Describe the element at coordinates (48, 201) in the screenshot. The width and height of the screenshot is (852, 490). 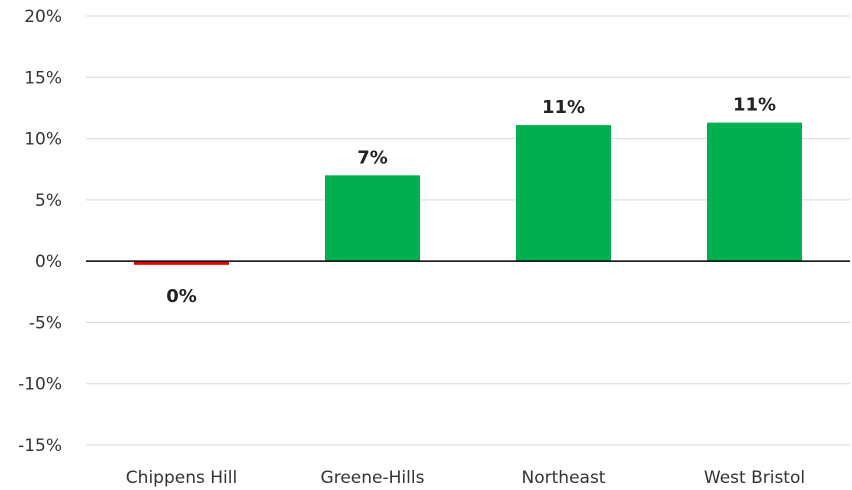
I see `y-tick-label: 5%` at that location.